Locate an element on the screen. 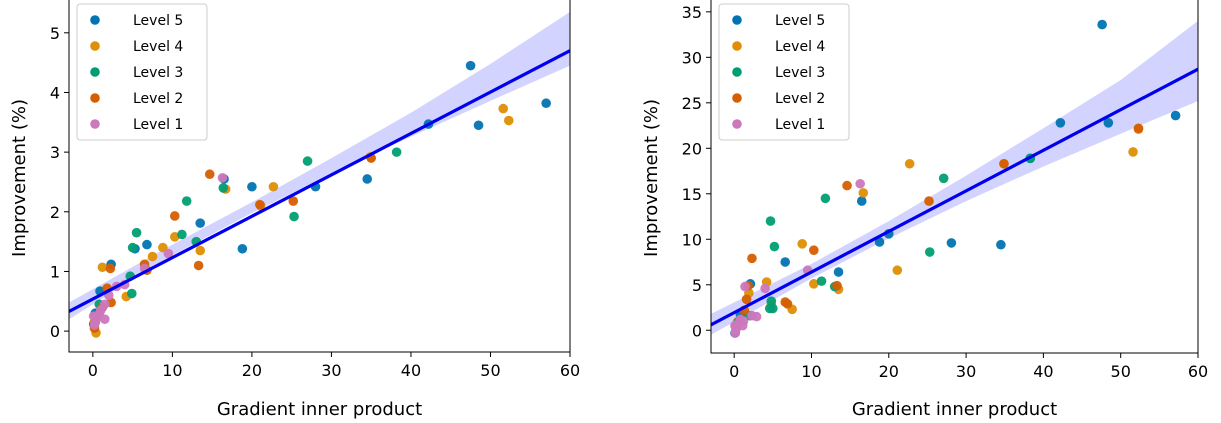 The image size is (1221, 423). legend-label: Level 3 is located at coordinates (800, 73).